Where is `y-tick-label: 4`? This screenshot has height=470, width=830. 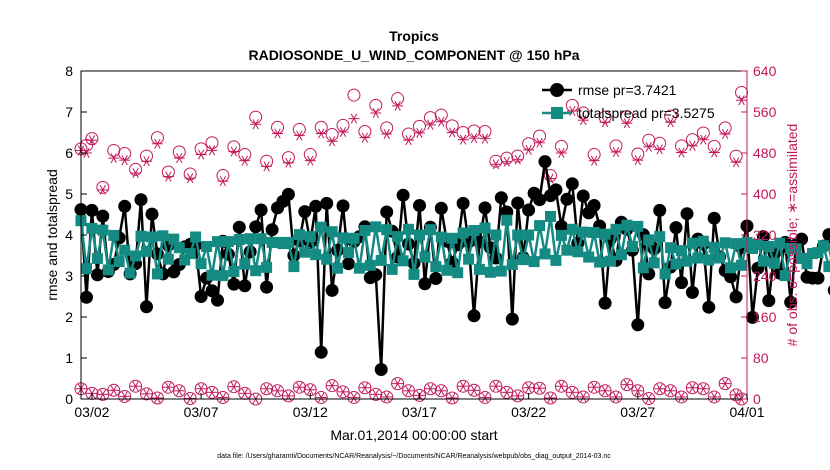
y-tick-label: 4 is located at coordinates (69, 235).